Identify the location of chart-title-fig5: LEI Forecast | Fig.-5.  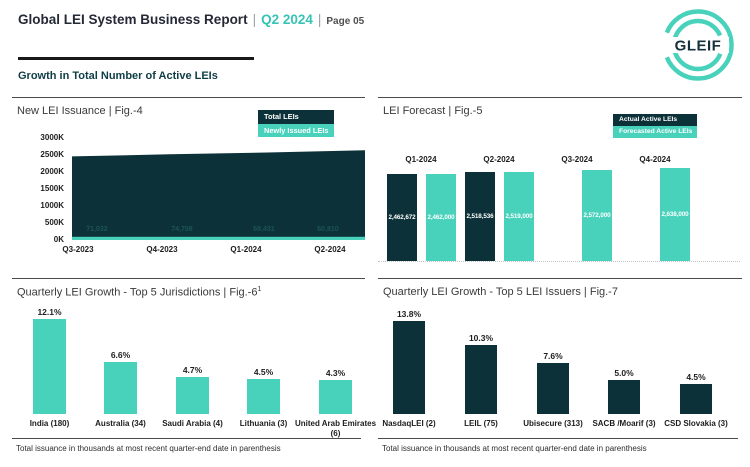
(433, 111).